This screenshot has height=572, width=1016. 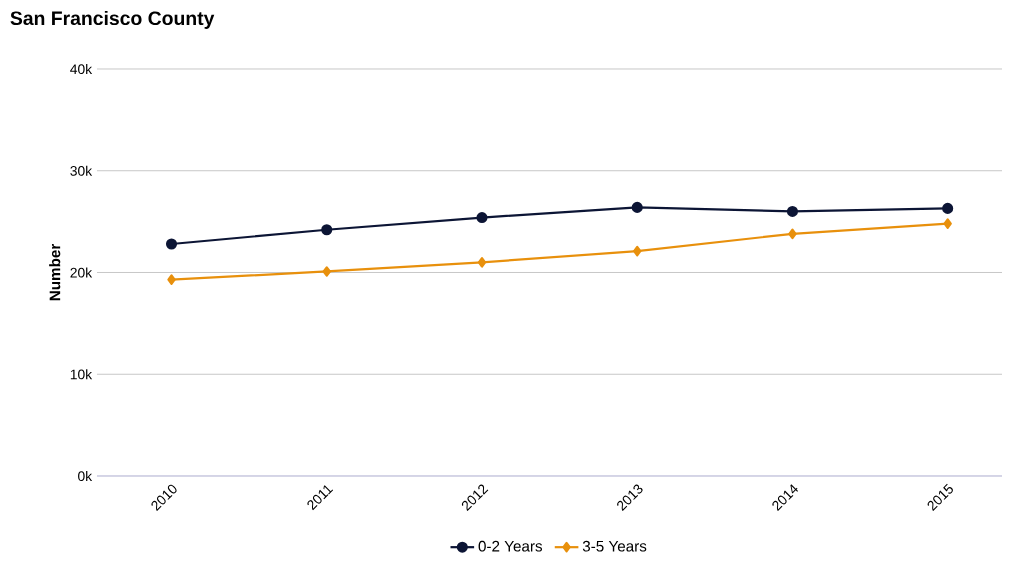 What do you see at coordinates (112, 19) in the screenshot?
I see `chart-title: San Francisco County` at bounding box center [112, 19].